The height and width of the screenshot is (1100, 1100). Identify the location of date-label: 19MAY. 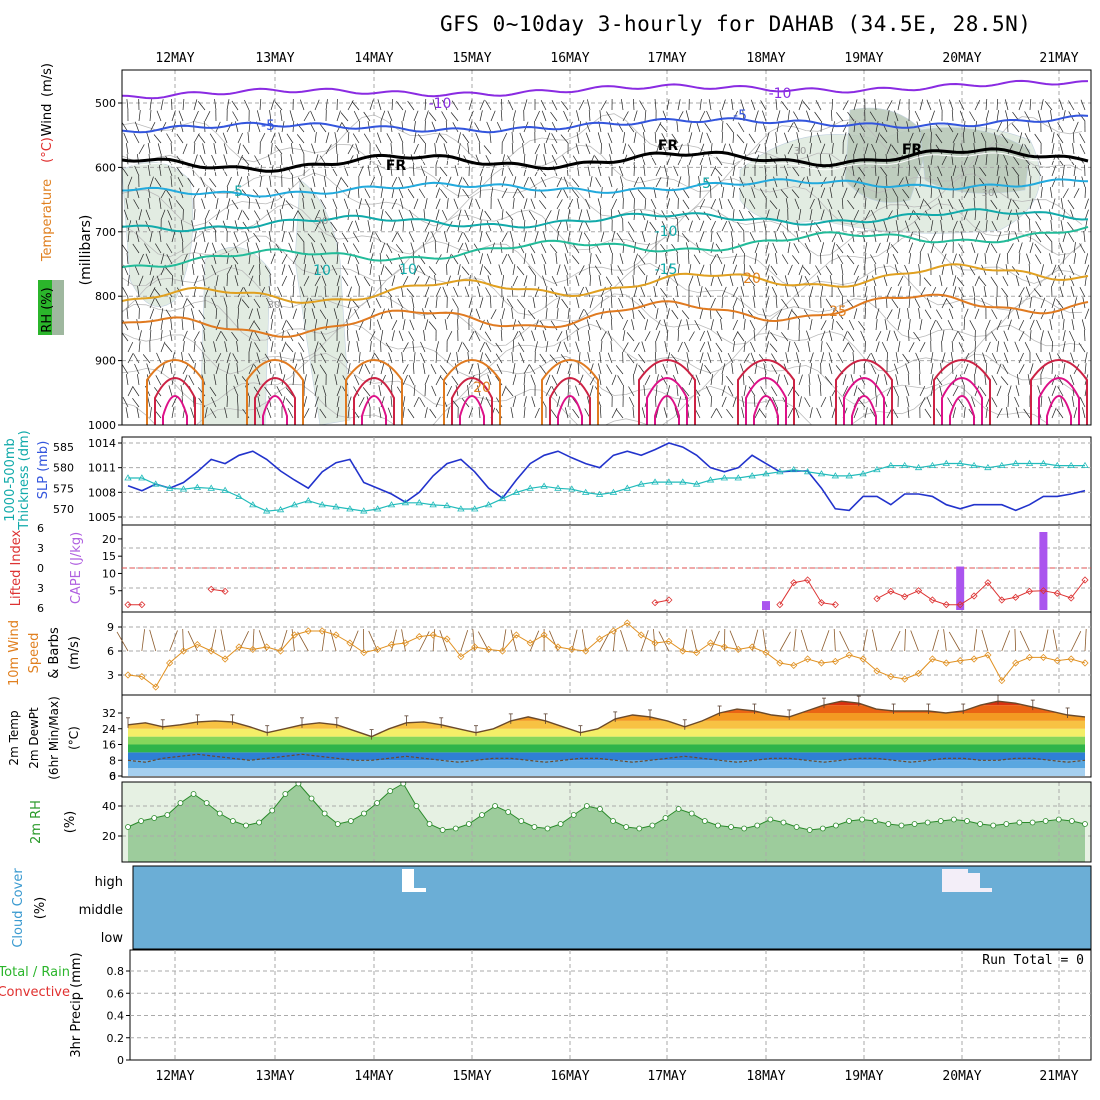
(863, 1076).